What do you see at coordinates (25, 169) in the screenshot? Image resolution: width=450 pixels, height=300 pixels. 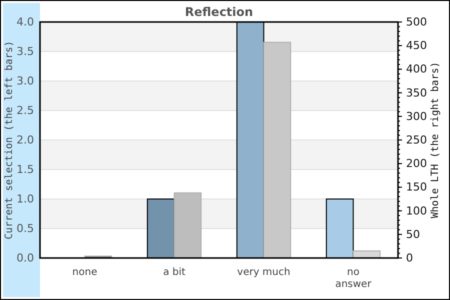 I see `y-tick-label: 1.5` at bounding box center [25, 169].